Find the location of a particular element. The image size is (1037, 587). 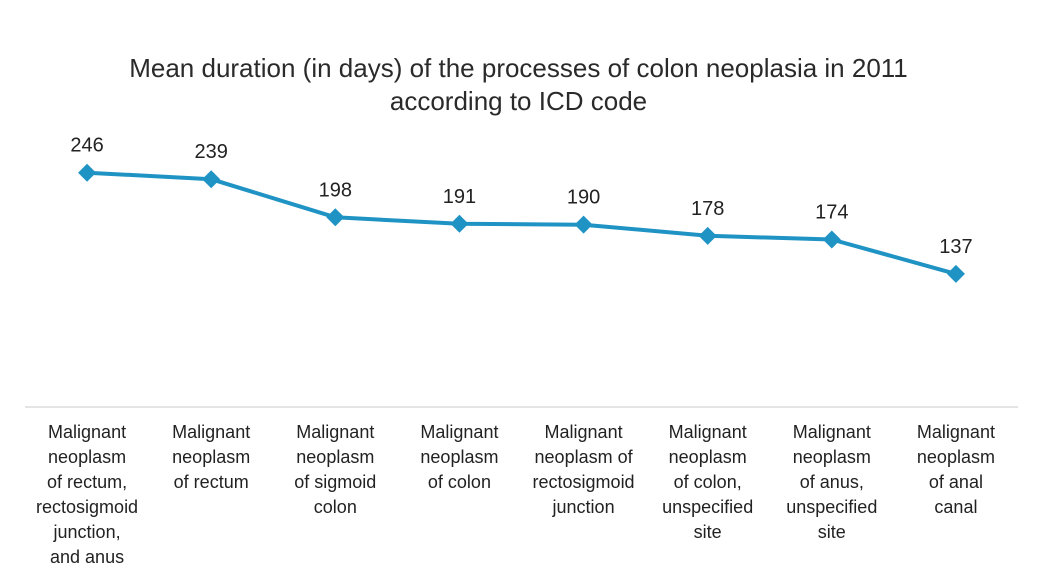

category-label: Malignant neoplasm of anus, unspecified site is located at coordinates (832, 482).